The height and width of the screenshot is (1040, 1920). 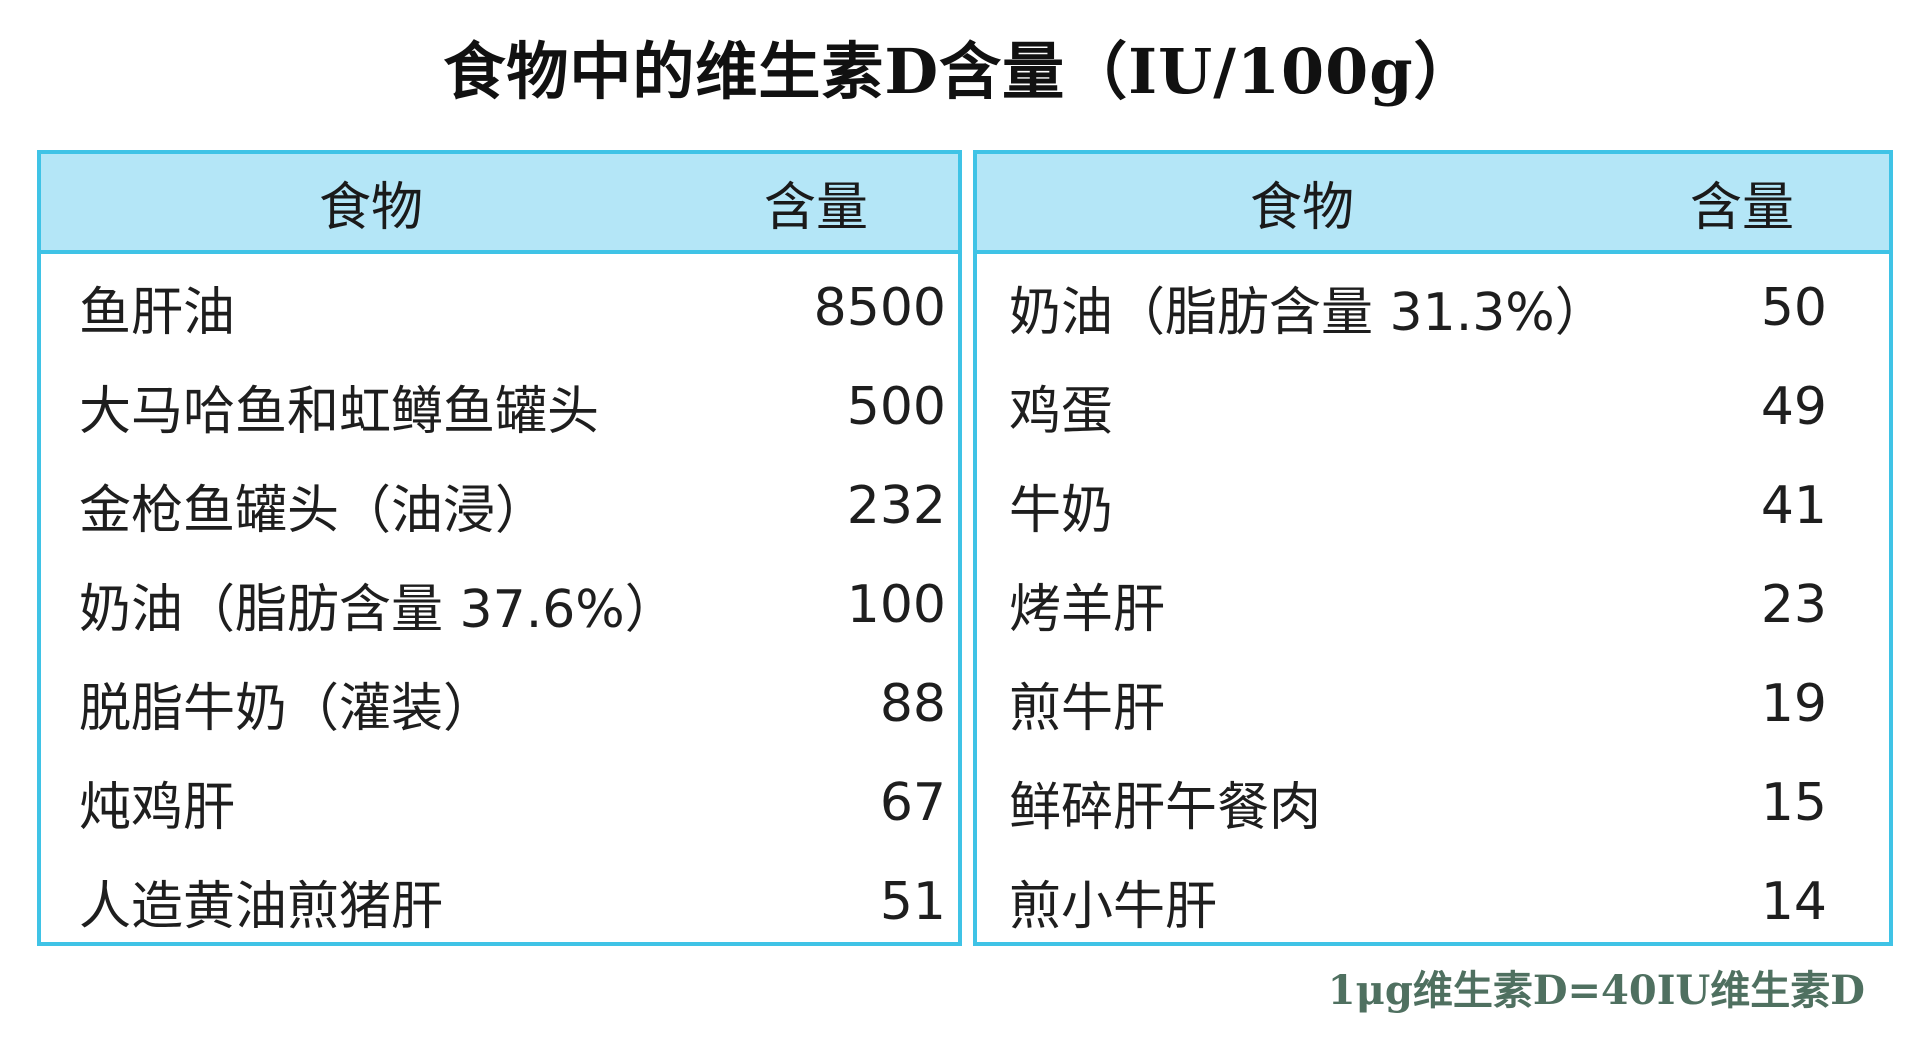 I want to click on food-cell: 金枪鱼罐头（油浸）, so click(x=313, y=511).